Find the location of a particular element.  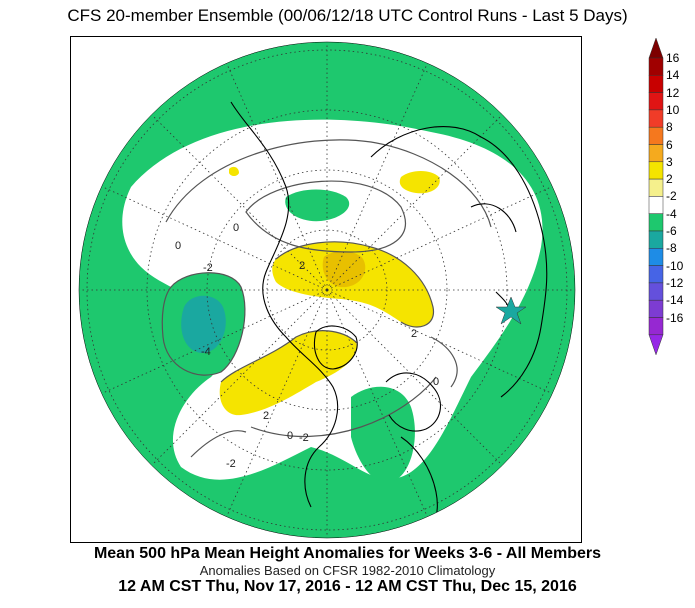

anomaly-marker is located at coordinates (511, 310).